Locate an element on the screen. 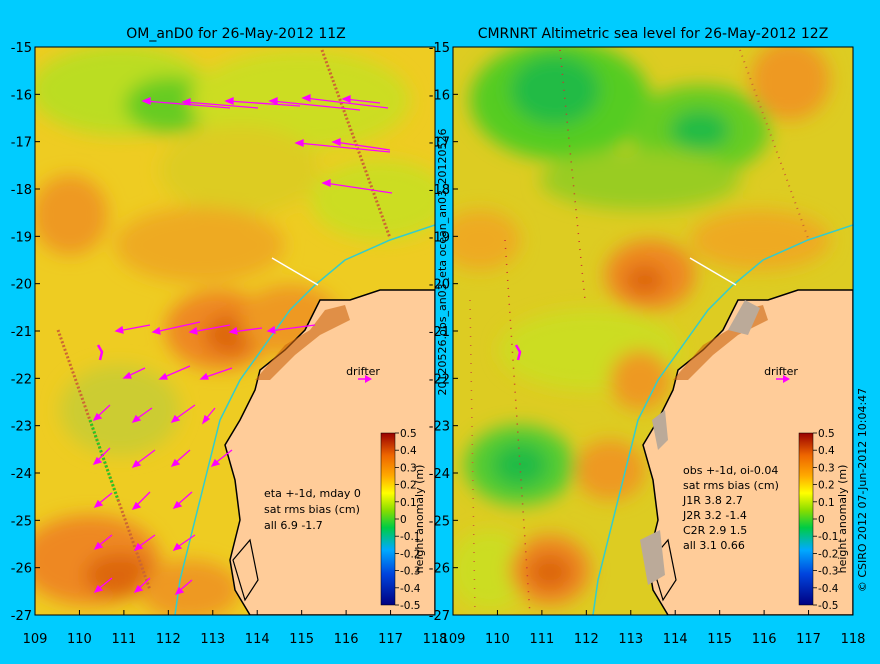 The image size is (880, 664). left-lon-tick-label: 111 is located at coordinates (123, 639).